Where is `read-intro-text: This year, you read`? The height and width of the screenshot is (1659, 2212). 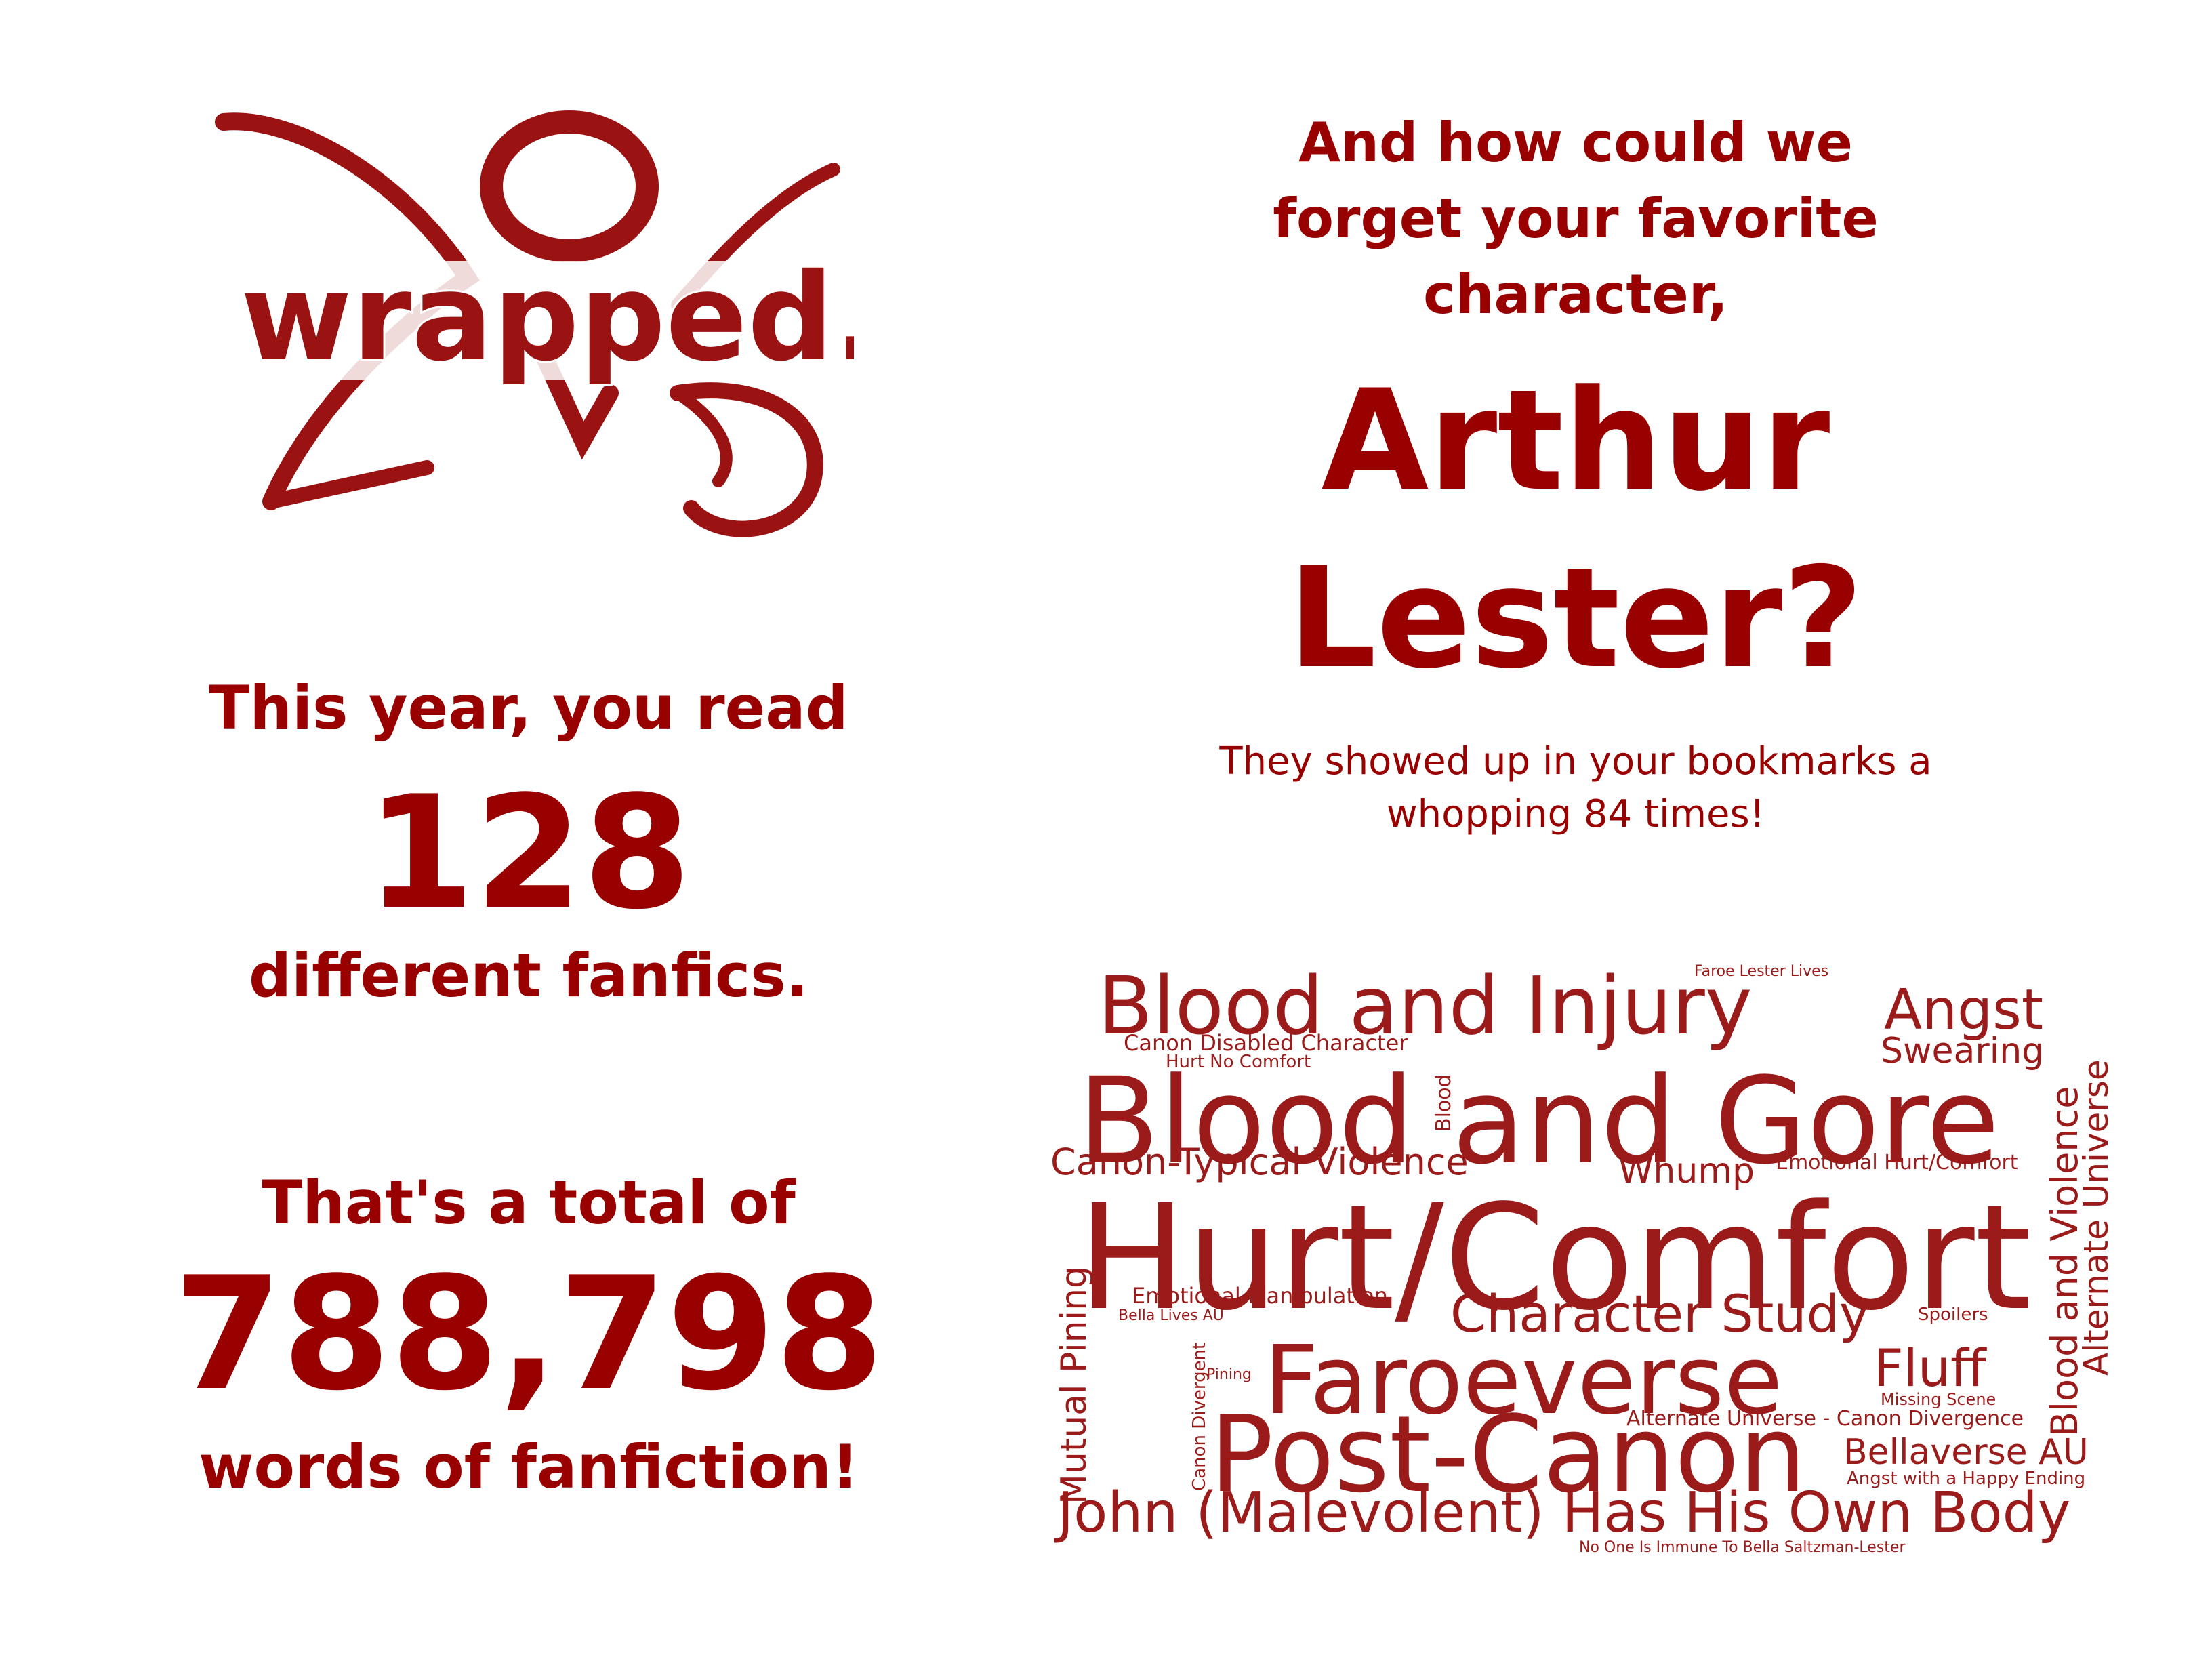
read-intro-text: This year, you read is located at coordinates (529, 708).